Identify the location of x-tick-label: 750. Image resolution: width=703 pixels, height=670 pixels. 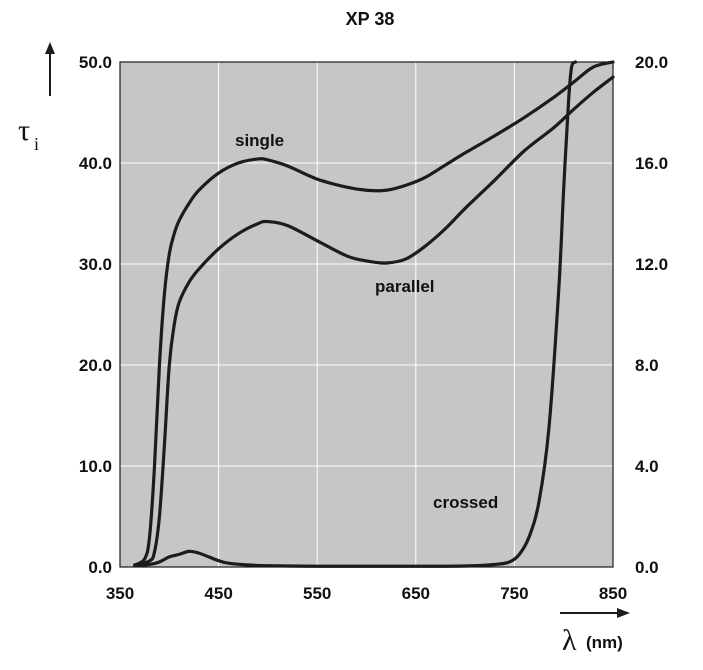
(514, 593).